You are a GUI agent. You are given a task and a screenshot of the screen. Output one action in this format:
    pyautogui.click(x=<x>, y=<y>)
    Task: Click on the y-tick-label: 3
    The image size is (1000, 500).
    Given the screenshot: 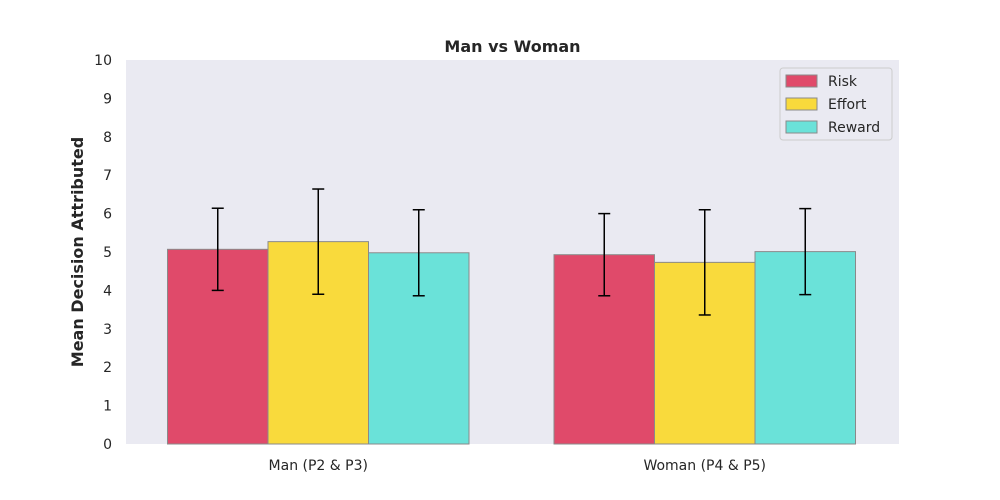 What is the action you would take?
    pyautogui.click(x=107, y=330)
    